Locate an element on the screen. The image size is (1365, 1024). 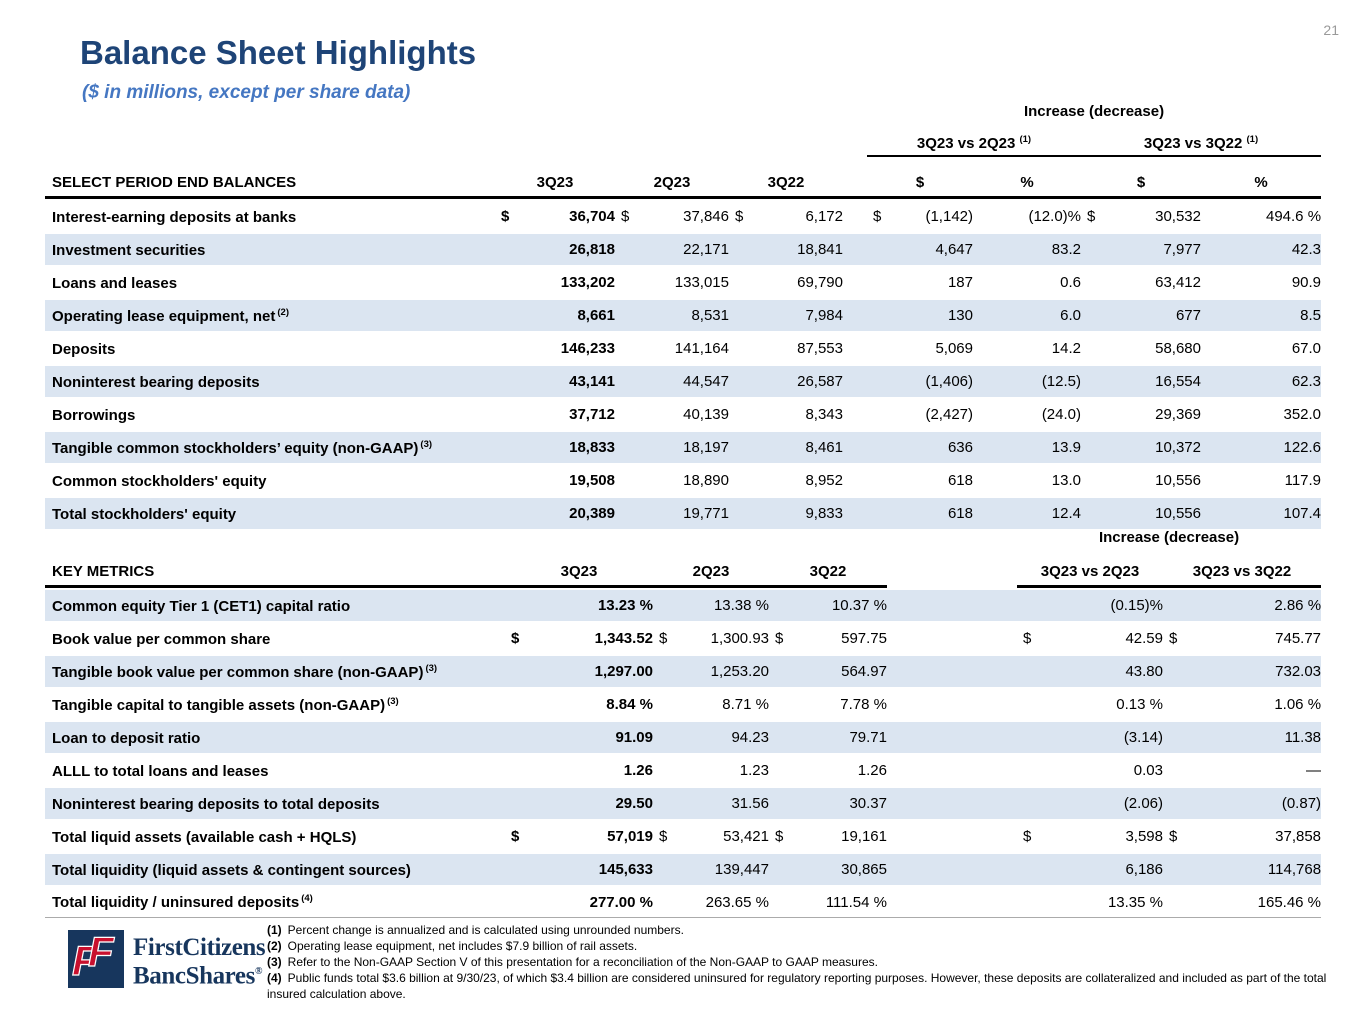
cell-value: 146,233 is located at coordinates (587, 348).